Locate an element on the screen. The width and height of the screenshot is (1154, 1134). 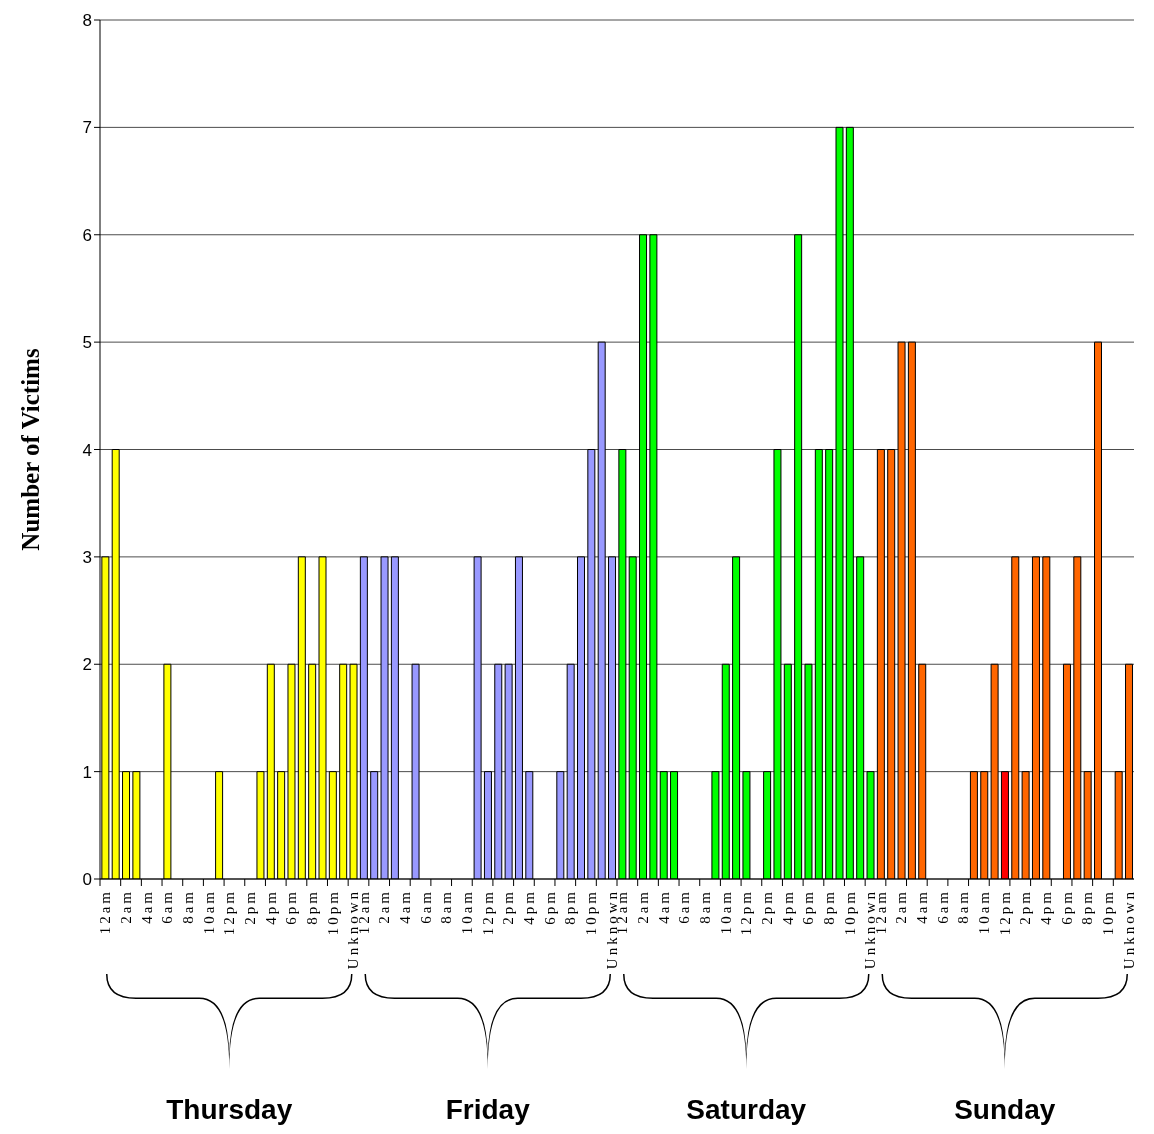
y-tick-label: 2 is located at coordinates (87, 665).